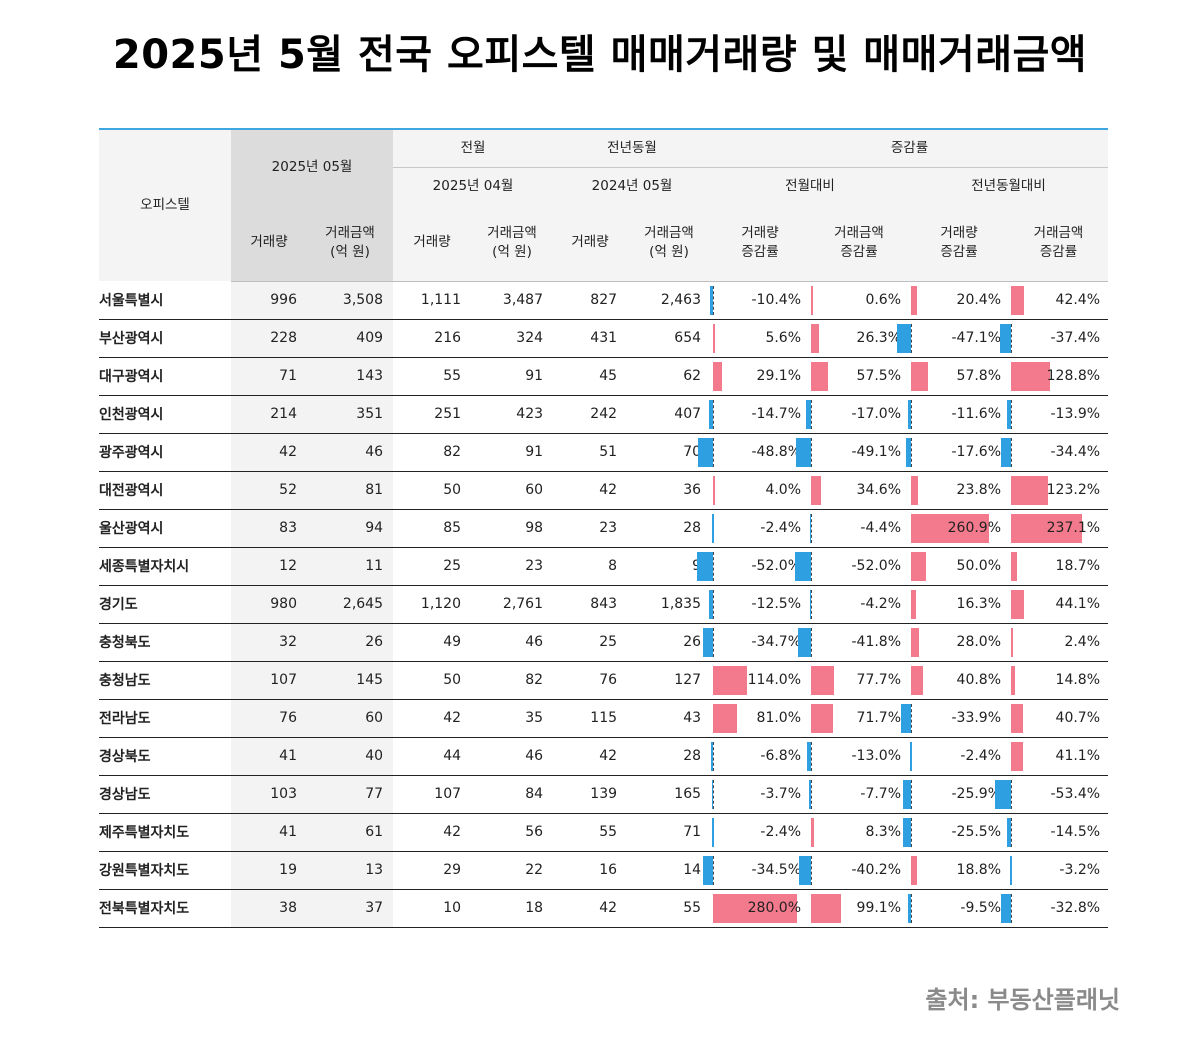 This screenshot has width=1200, height=1048. I want to click on cell-prev-month-volume: 25, so click(432, 566).